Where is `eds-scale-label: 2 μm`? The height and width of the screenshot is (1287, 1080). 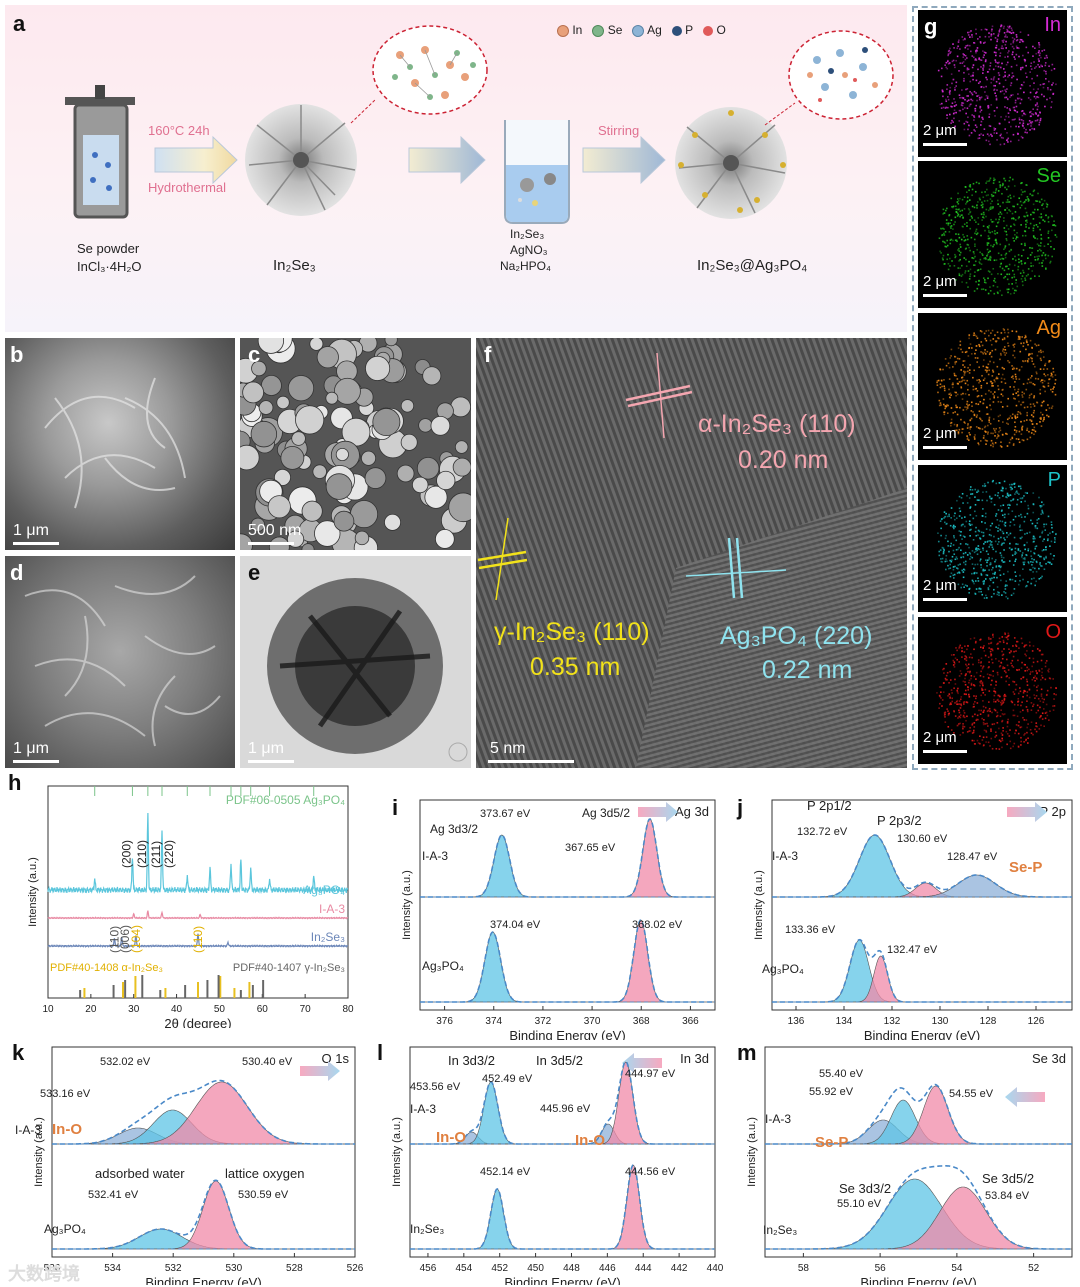 eds-scale-label: 2 μm is located at coordinates (940, 585).